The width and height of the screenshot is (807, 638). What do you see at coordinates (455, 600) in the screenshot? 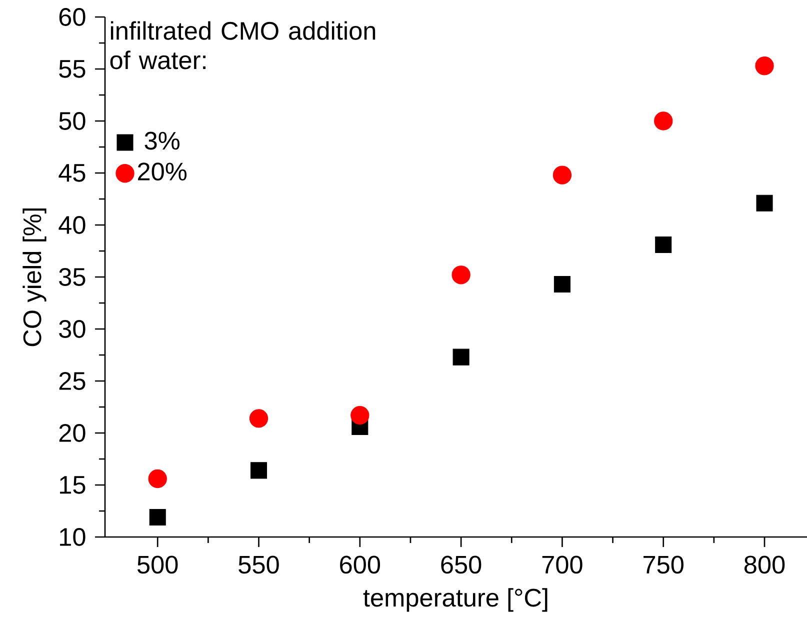
I see `x-axis-title: temperature [°C]` at bounding box center [455, 600].